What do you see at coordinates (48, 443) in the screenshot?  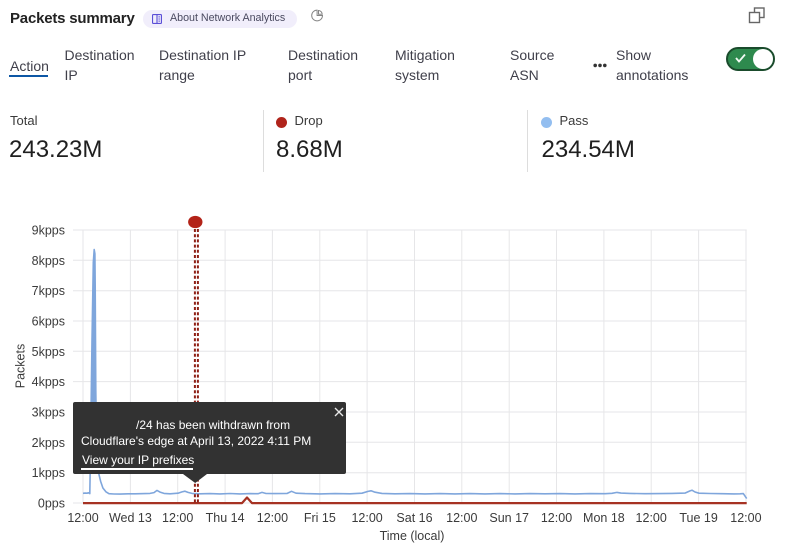 I see `svg-text: 2kpps` at bounding box center [48, 443].